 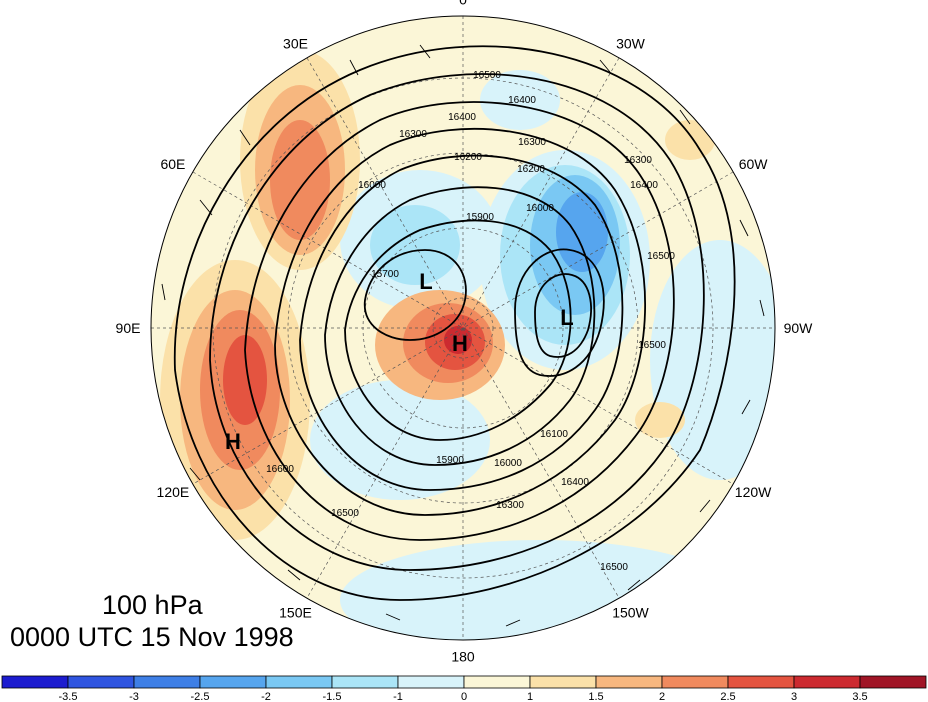 I want to click on colorbar-label: 2, so click(x=662, y=696).